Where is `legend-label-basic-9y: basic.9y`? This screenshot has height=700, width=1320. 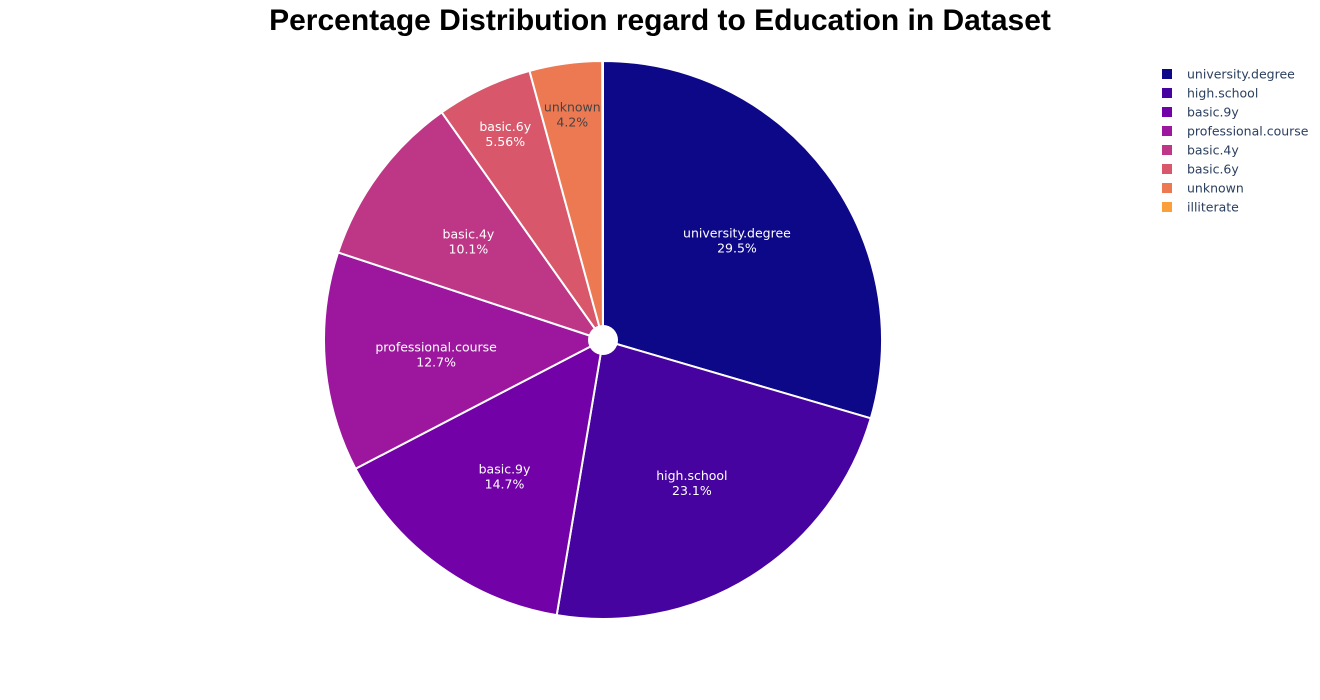 legend-label-basic-9y: basic.9y is located at coordinates (1213, 112).